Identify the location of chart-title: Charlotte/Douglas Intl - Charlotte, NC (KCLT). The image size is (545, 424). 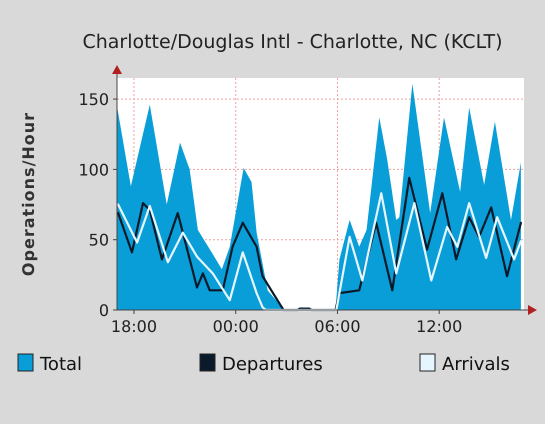
(292, 42).